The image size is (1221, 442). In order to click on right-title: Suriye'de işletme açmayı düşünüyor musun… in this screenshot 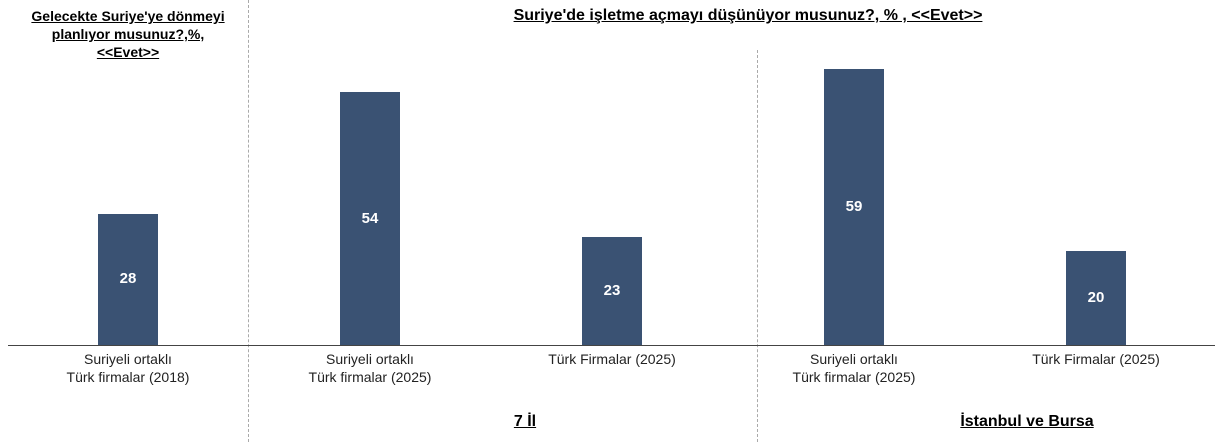, I will do `click(748, 15)`.